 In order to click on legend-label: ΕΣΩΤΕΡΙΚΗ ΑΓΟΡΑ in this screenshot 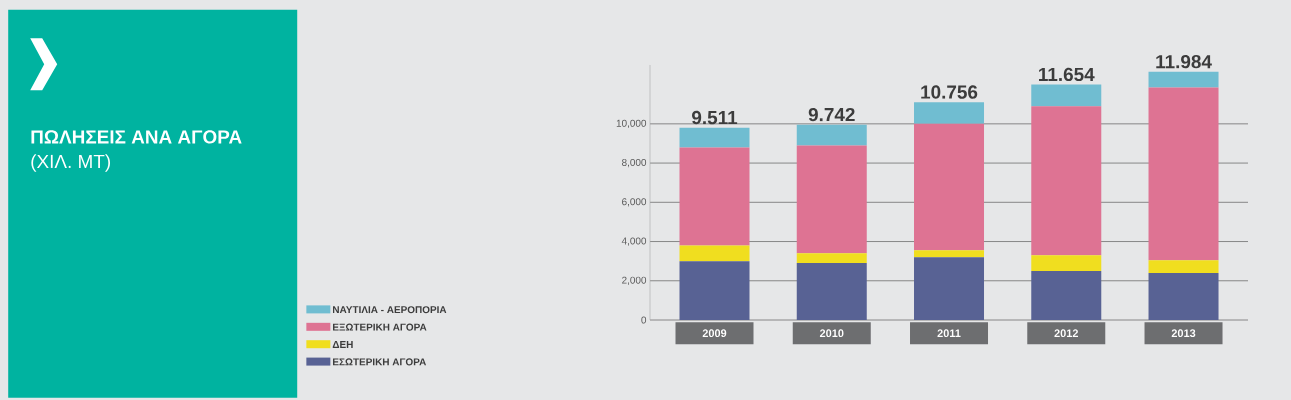, I will do `click(380, 362)`.